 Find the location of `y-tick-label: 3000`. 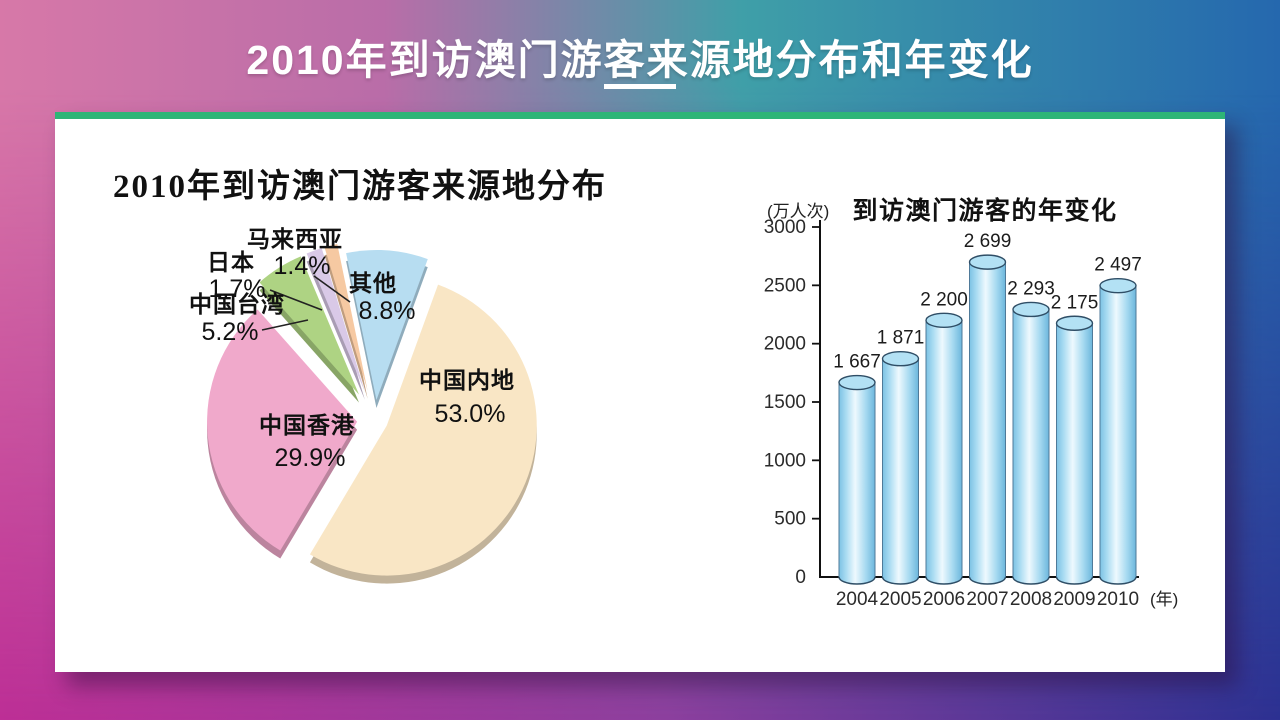

y-tick-label: 3000 is located at coordinates (785, 227).